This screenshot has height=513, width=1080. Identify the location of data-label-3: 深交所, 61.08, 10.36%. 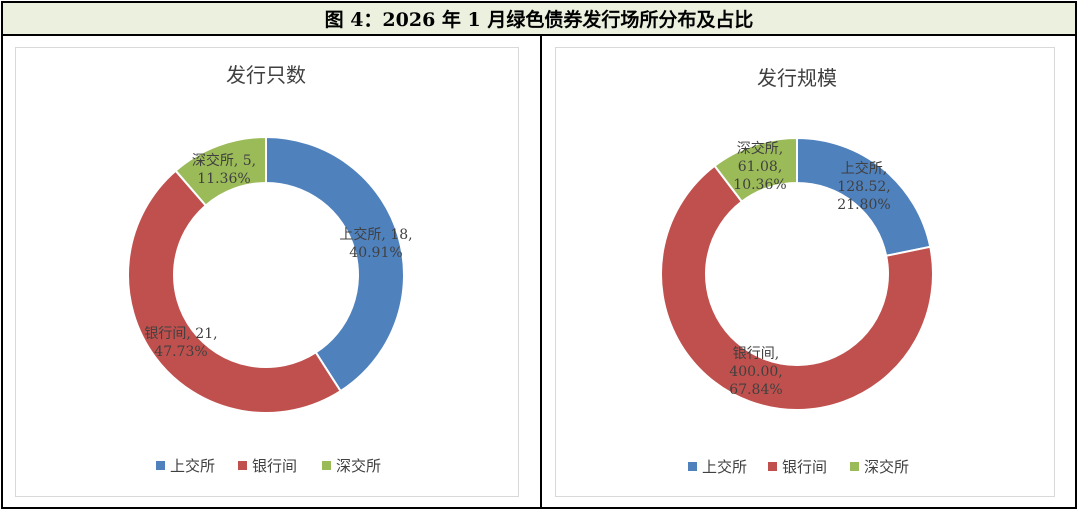
(759, 166).